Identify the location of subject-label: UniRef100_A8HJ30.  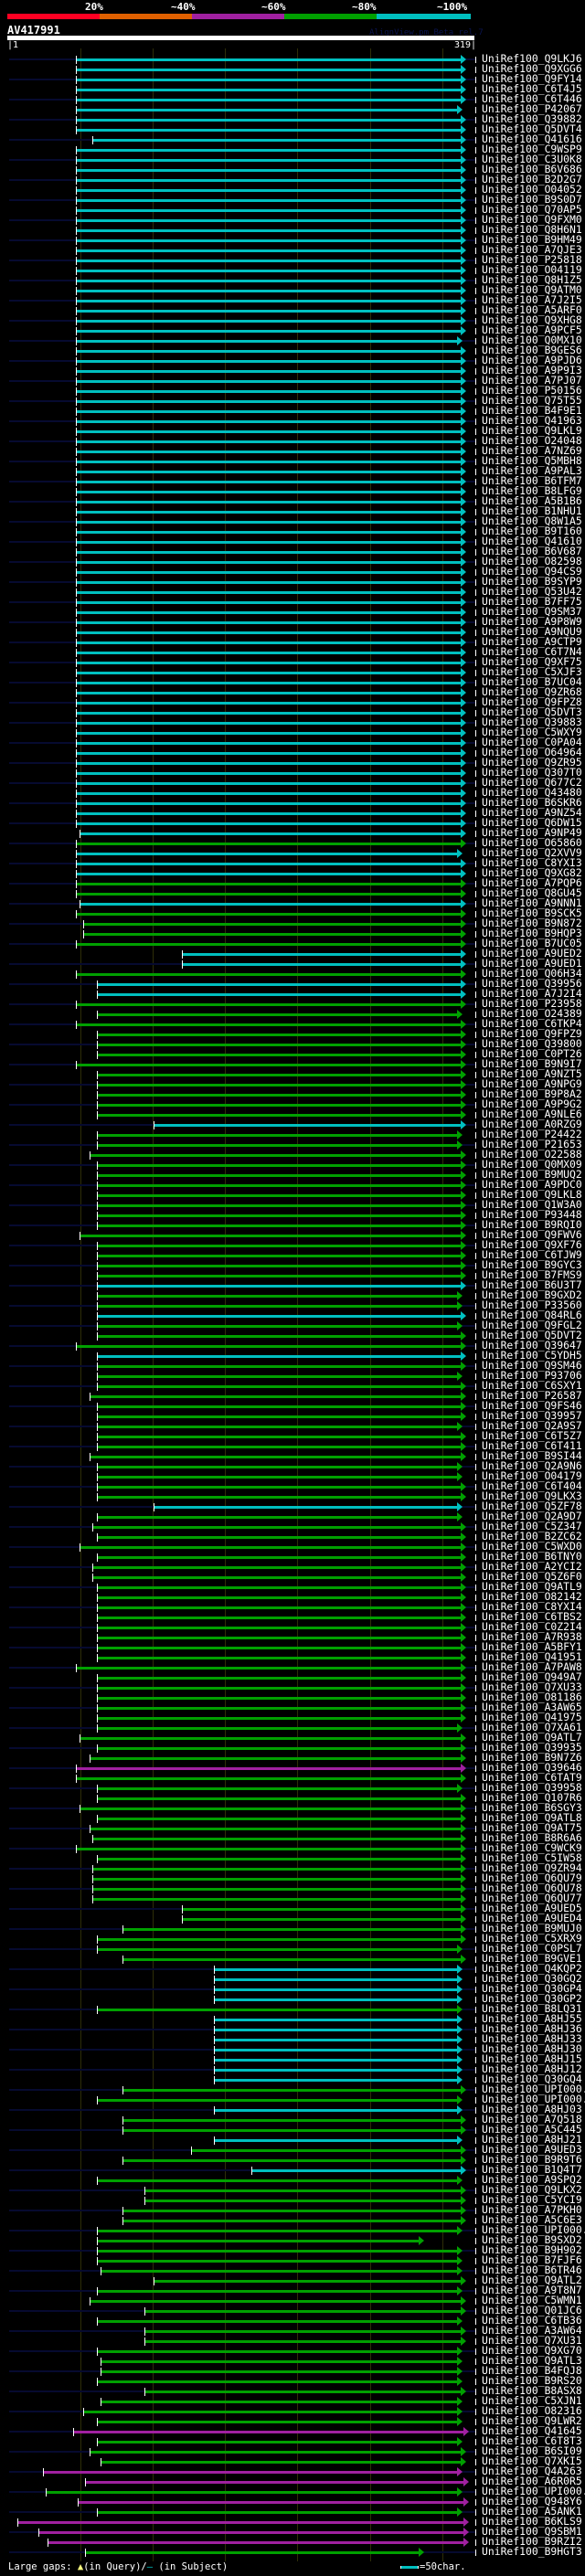
(532, 2048).